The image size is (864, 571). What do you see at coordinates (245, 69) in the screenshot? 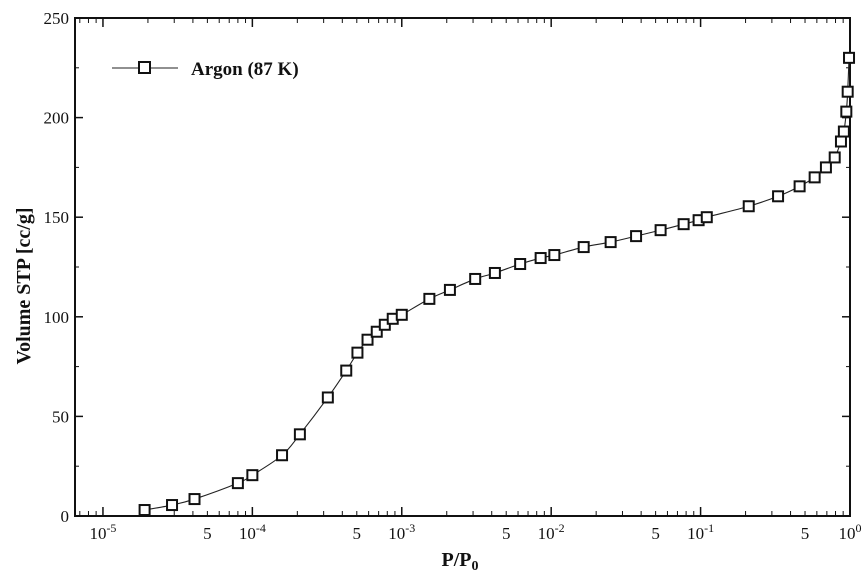
I see `legend-label: Argon (87 K)` at bounding box center [245, 69].